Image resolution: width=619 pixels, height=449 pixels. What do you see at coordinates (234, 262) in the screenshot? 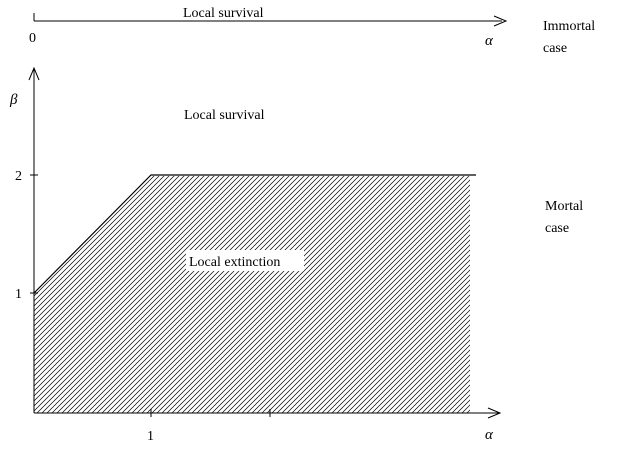
I see `extinction-region-label: Local extinction` at bounding box center [234, 262].